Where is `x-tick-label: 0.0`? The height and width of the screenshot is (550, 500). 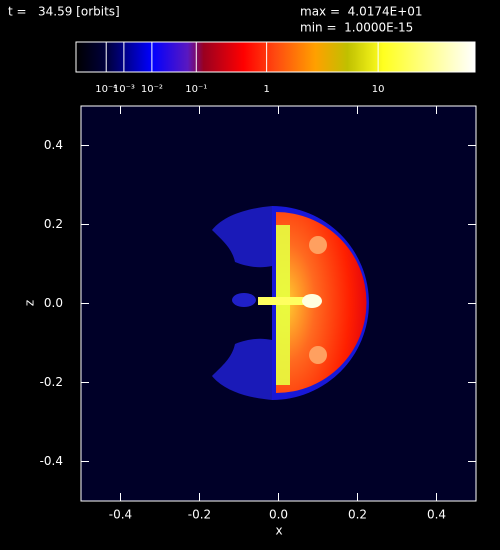 x-tick-label: 0.0 is located at coordinates (278, 515).